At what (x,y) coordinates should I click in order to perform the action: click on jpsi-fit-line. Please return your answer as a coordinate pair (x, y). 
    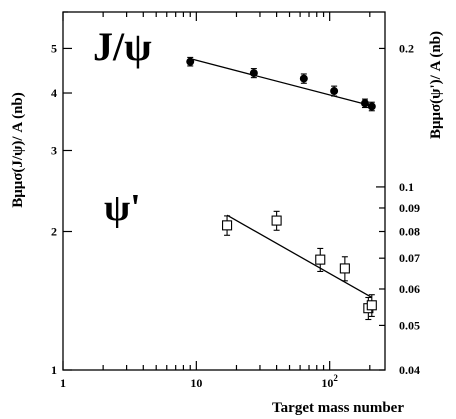
    Looking at the image, I should click on (281, 82).